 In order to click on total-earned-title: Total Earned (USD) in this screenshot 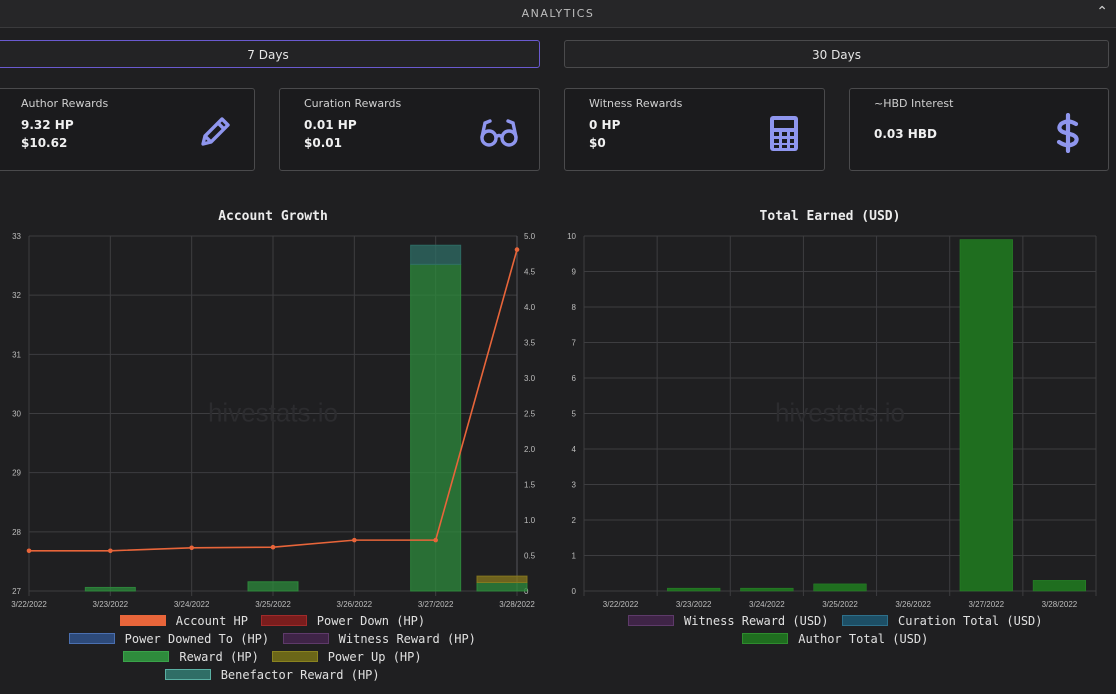, I will do `click(830, 216)`.